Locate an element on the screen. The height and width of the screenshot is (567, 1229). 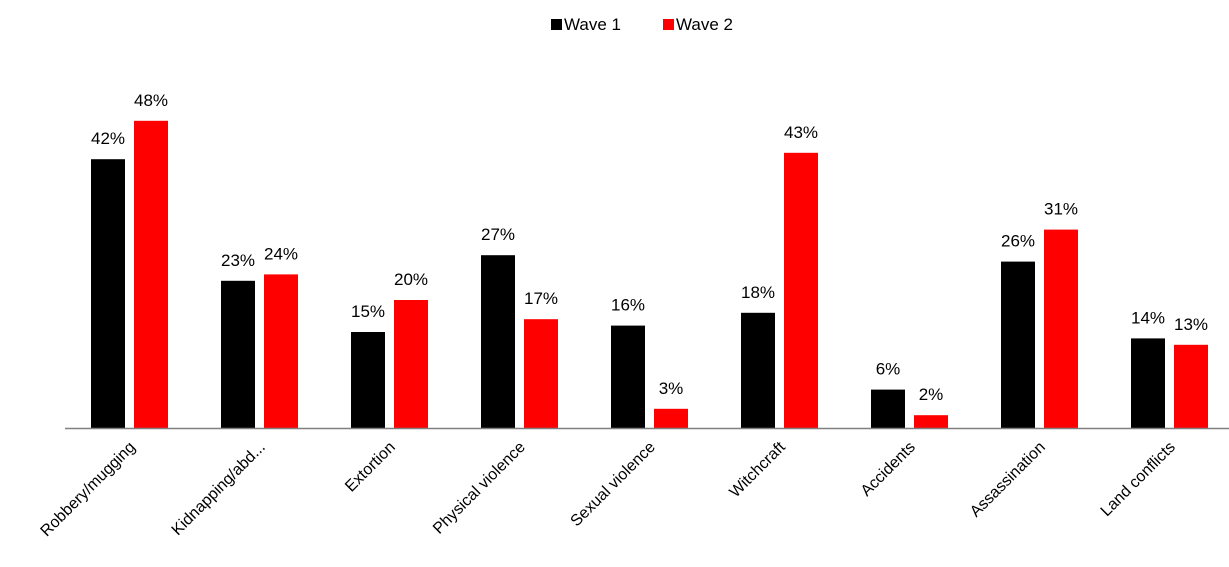
data-label-wave-2-1: 24% is located at coordinates (281, 253).